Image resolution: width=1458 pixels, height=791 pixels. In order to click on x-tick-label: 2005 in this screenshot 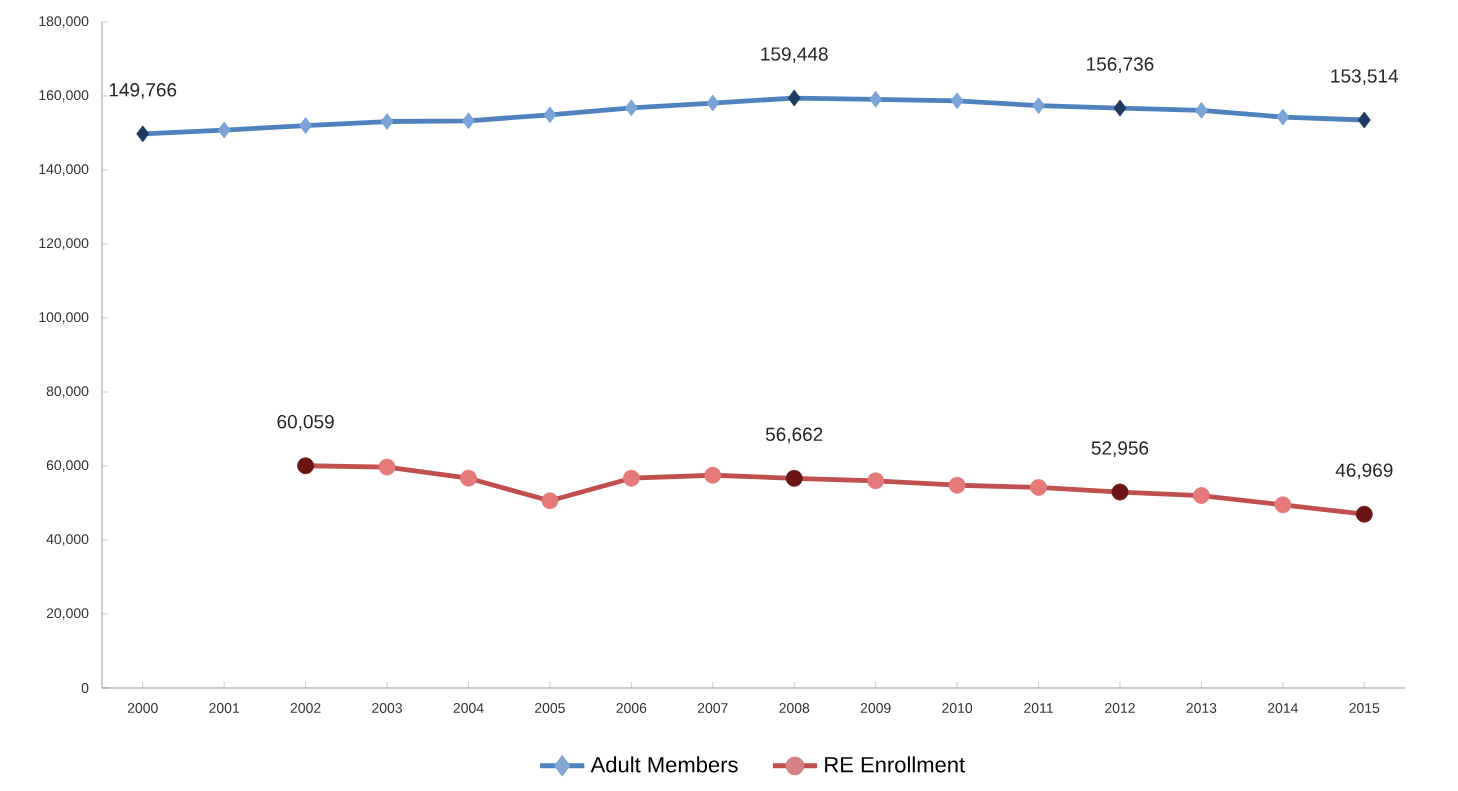, I will do `click(550, 708)`.